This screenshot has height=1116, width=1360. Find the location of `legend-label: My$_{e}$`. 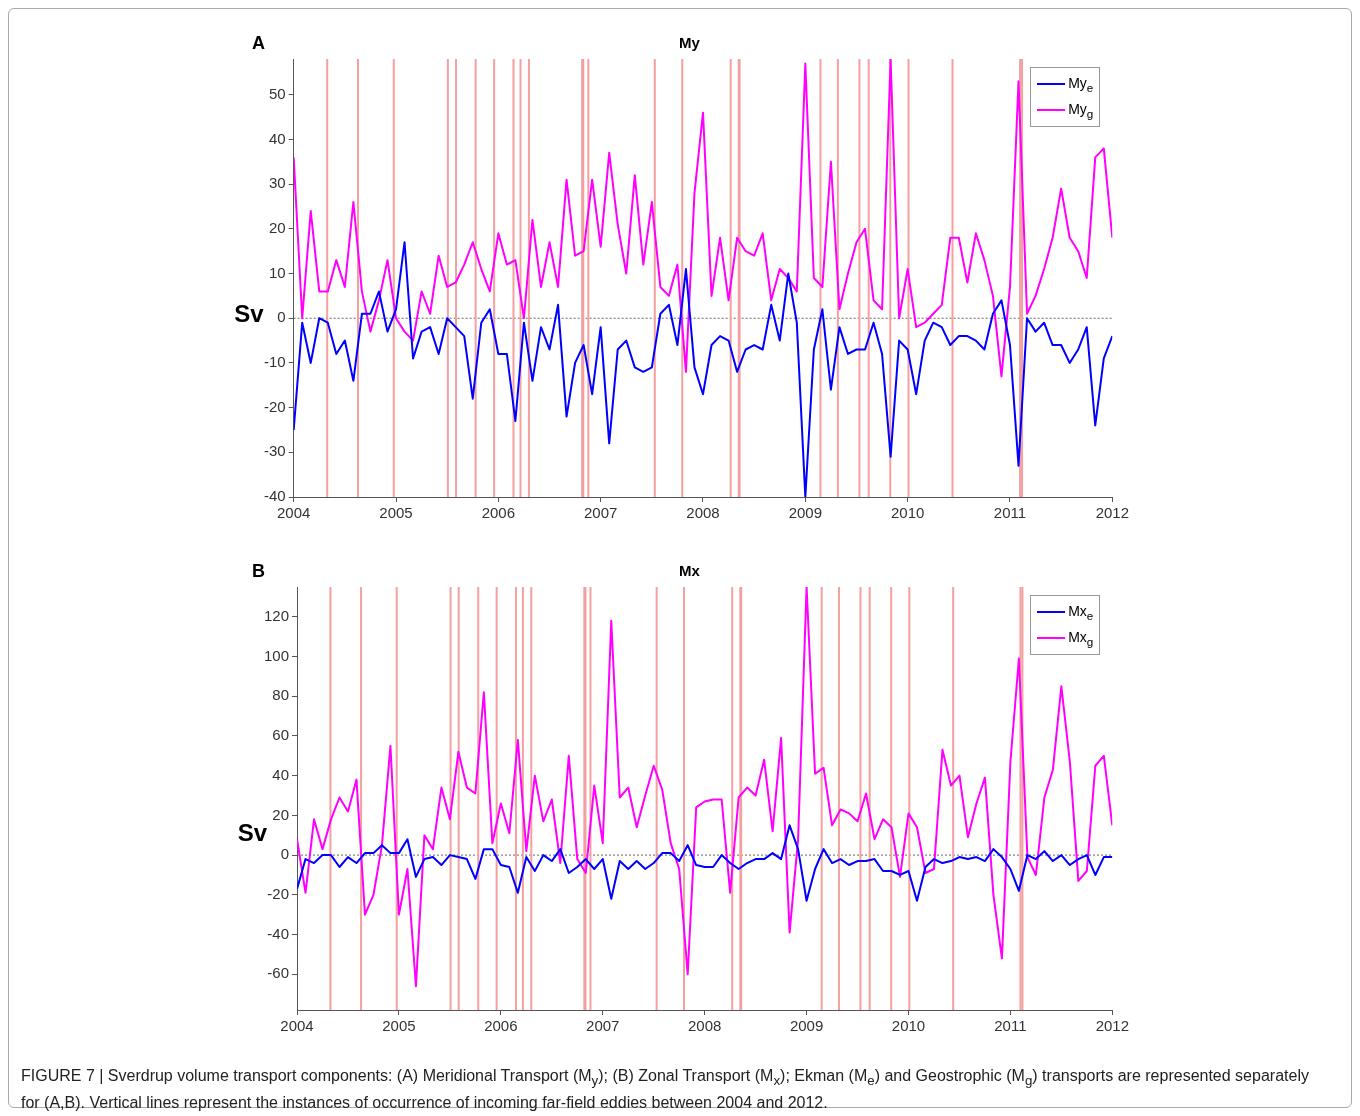

legend-label: My$_{e}$ is located at coordinates (1081, 84).